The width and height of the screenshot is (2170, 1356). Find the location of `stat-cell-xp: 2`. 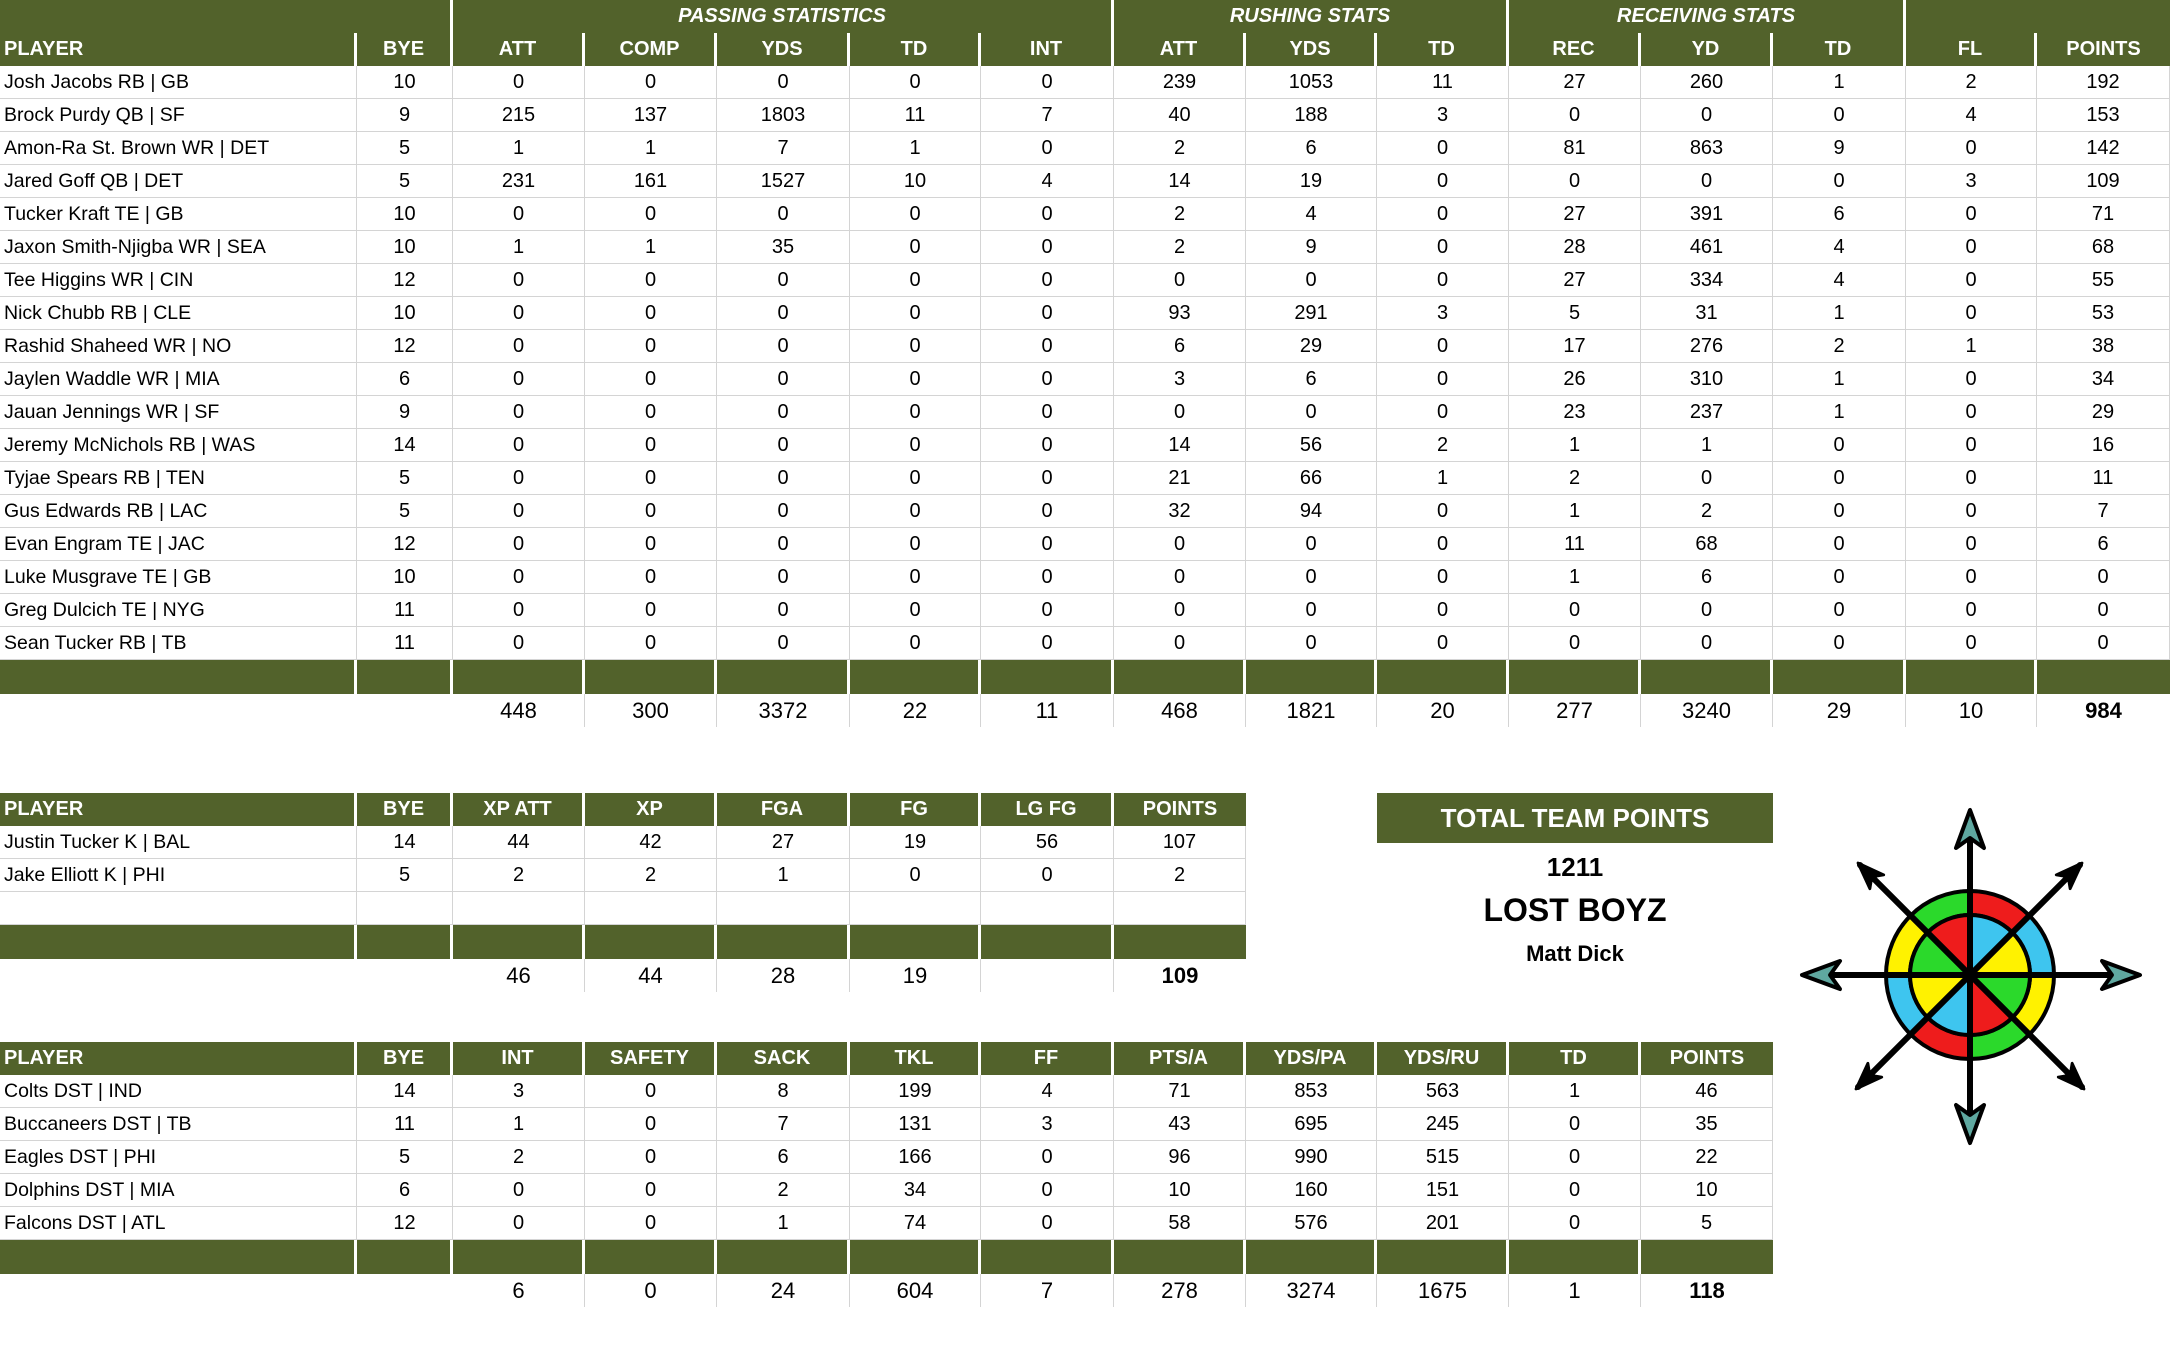

stat-cell-xp: 2 is located at coordinates (651, 875).